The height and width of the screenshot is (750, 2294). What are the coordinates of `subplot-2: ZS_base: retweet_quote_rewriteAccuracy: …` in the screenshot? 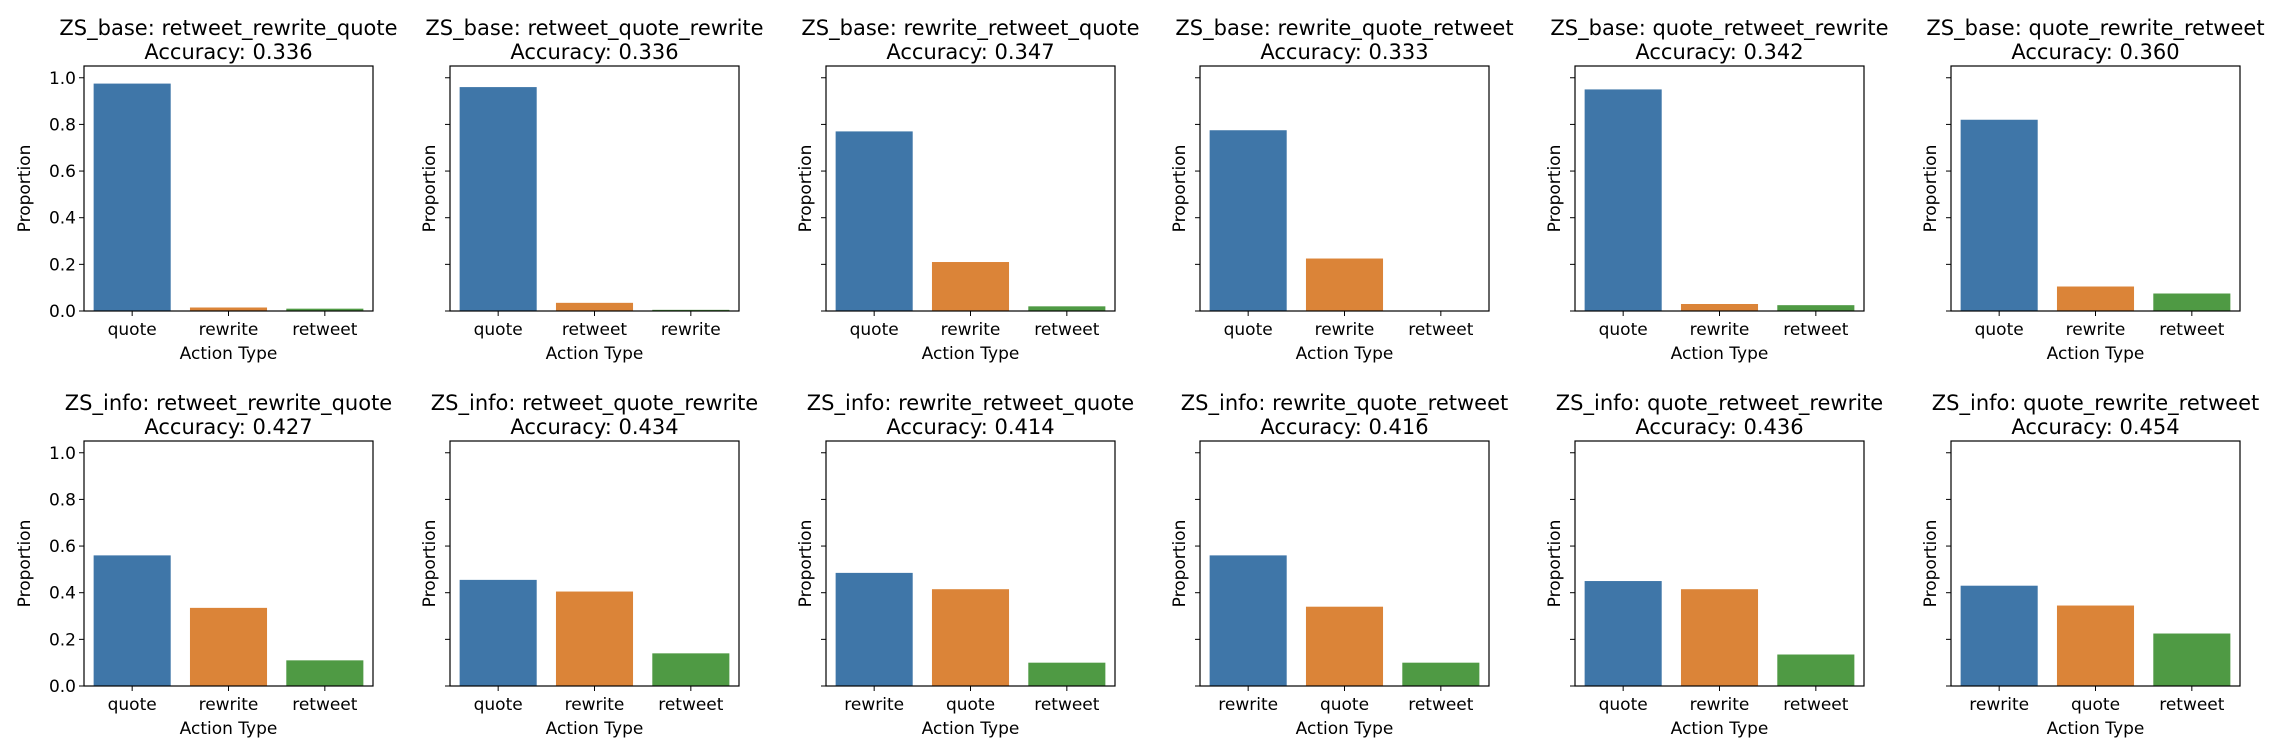 It's located at (592, 190).